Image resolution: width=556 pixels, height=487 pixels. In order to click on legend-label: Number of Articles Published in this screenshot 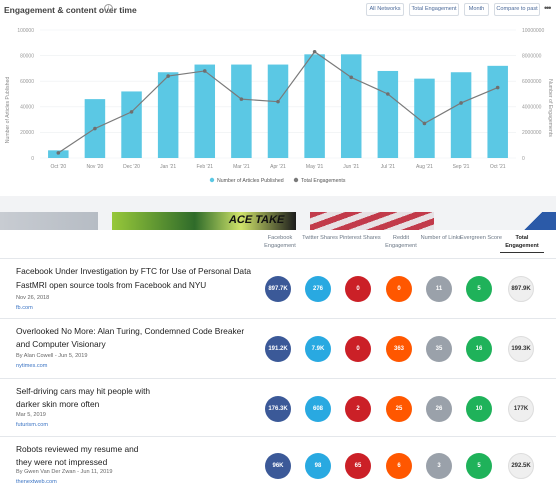, I will do `click(250, 181)`.